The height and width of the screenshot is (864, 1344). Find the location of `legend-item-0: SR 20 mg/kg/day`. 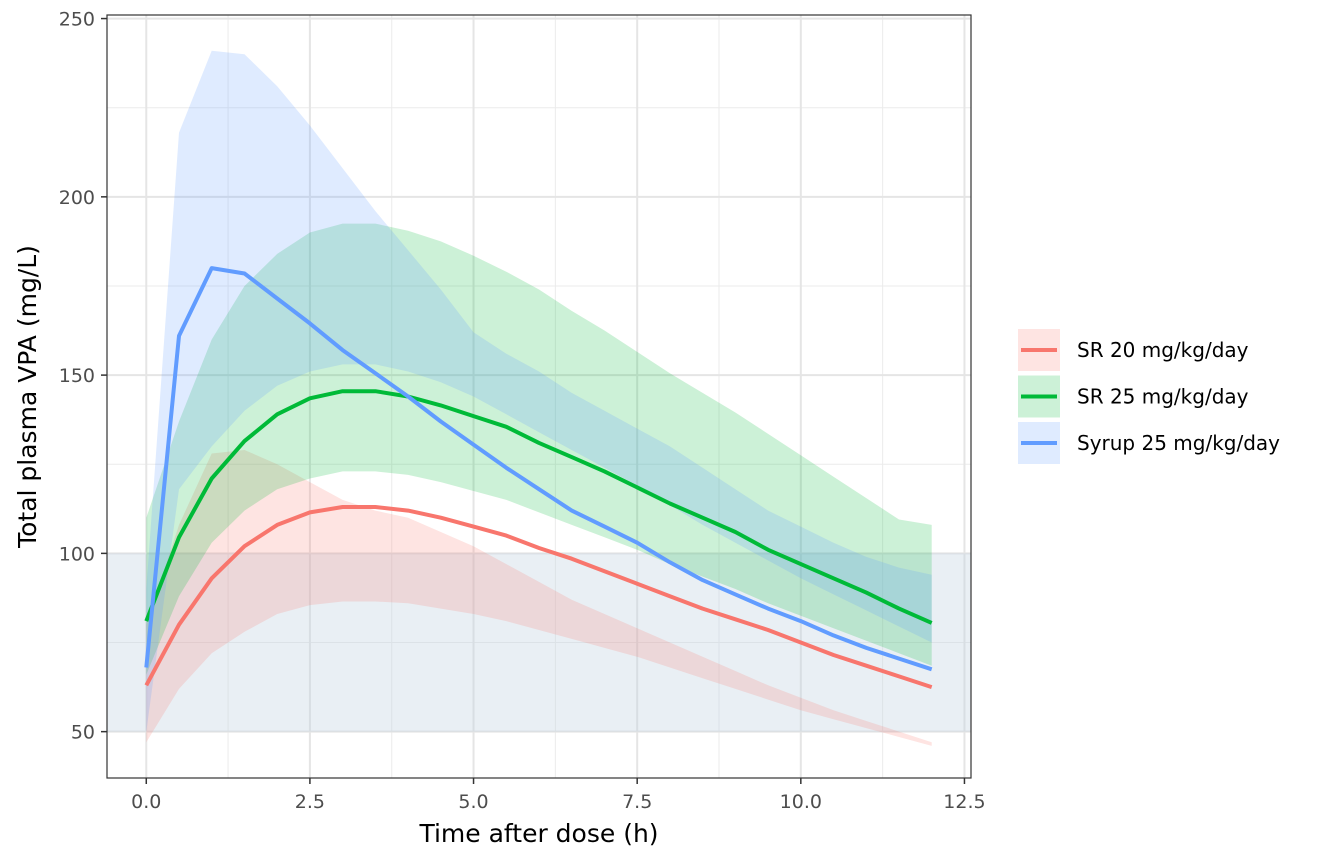

legend-item-0: SR 20 mg/kg/day is located at coordinates (1133, 350).